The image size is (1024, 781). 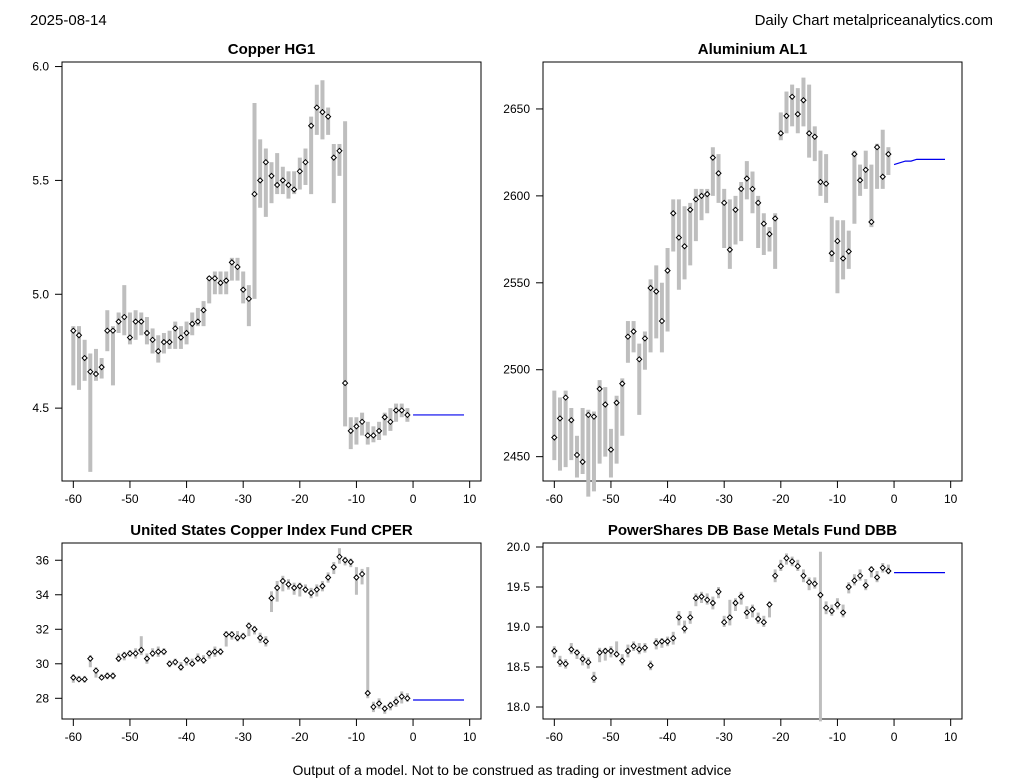 I want to click on x-tick-label: -30, so click(x=244, y=737).